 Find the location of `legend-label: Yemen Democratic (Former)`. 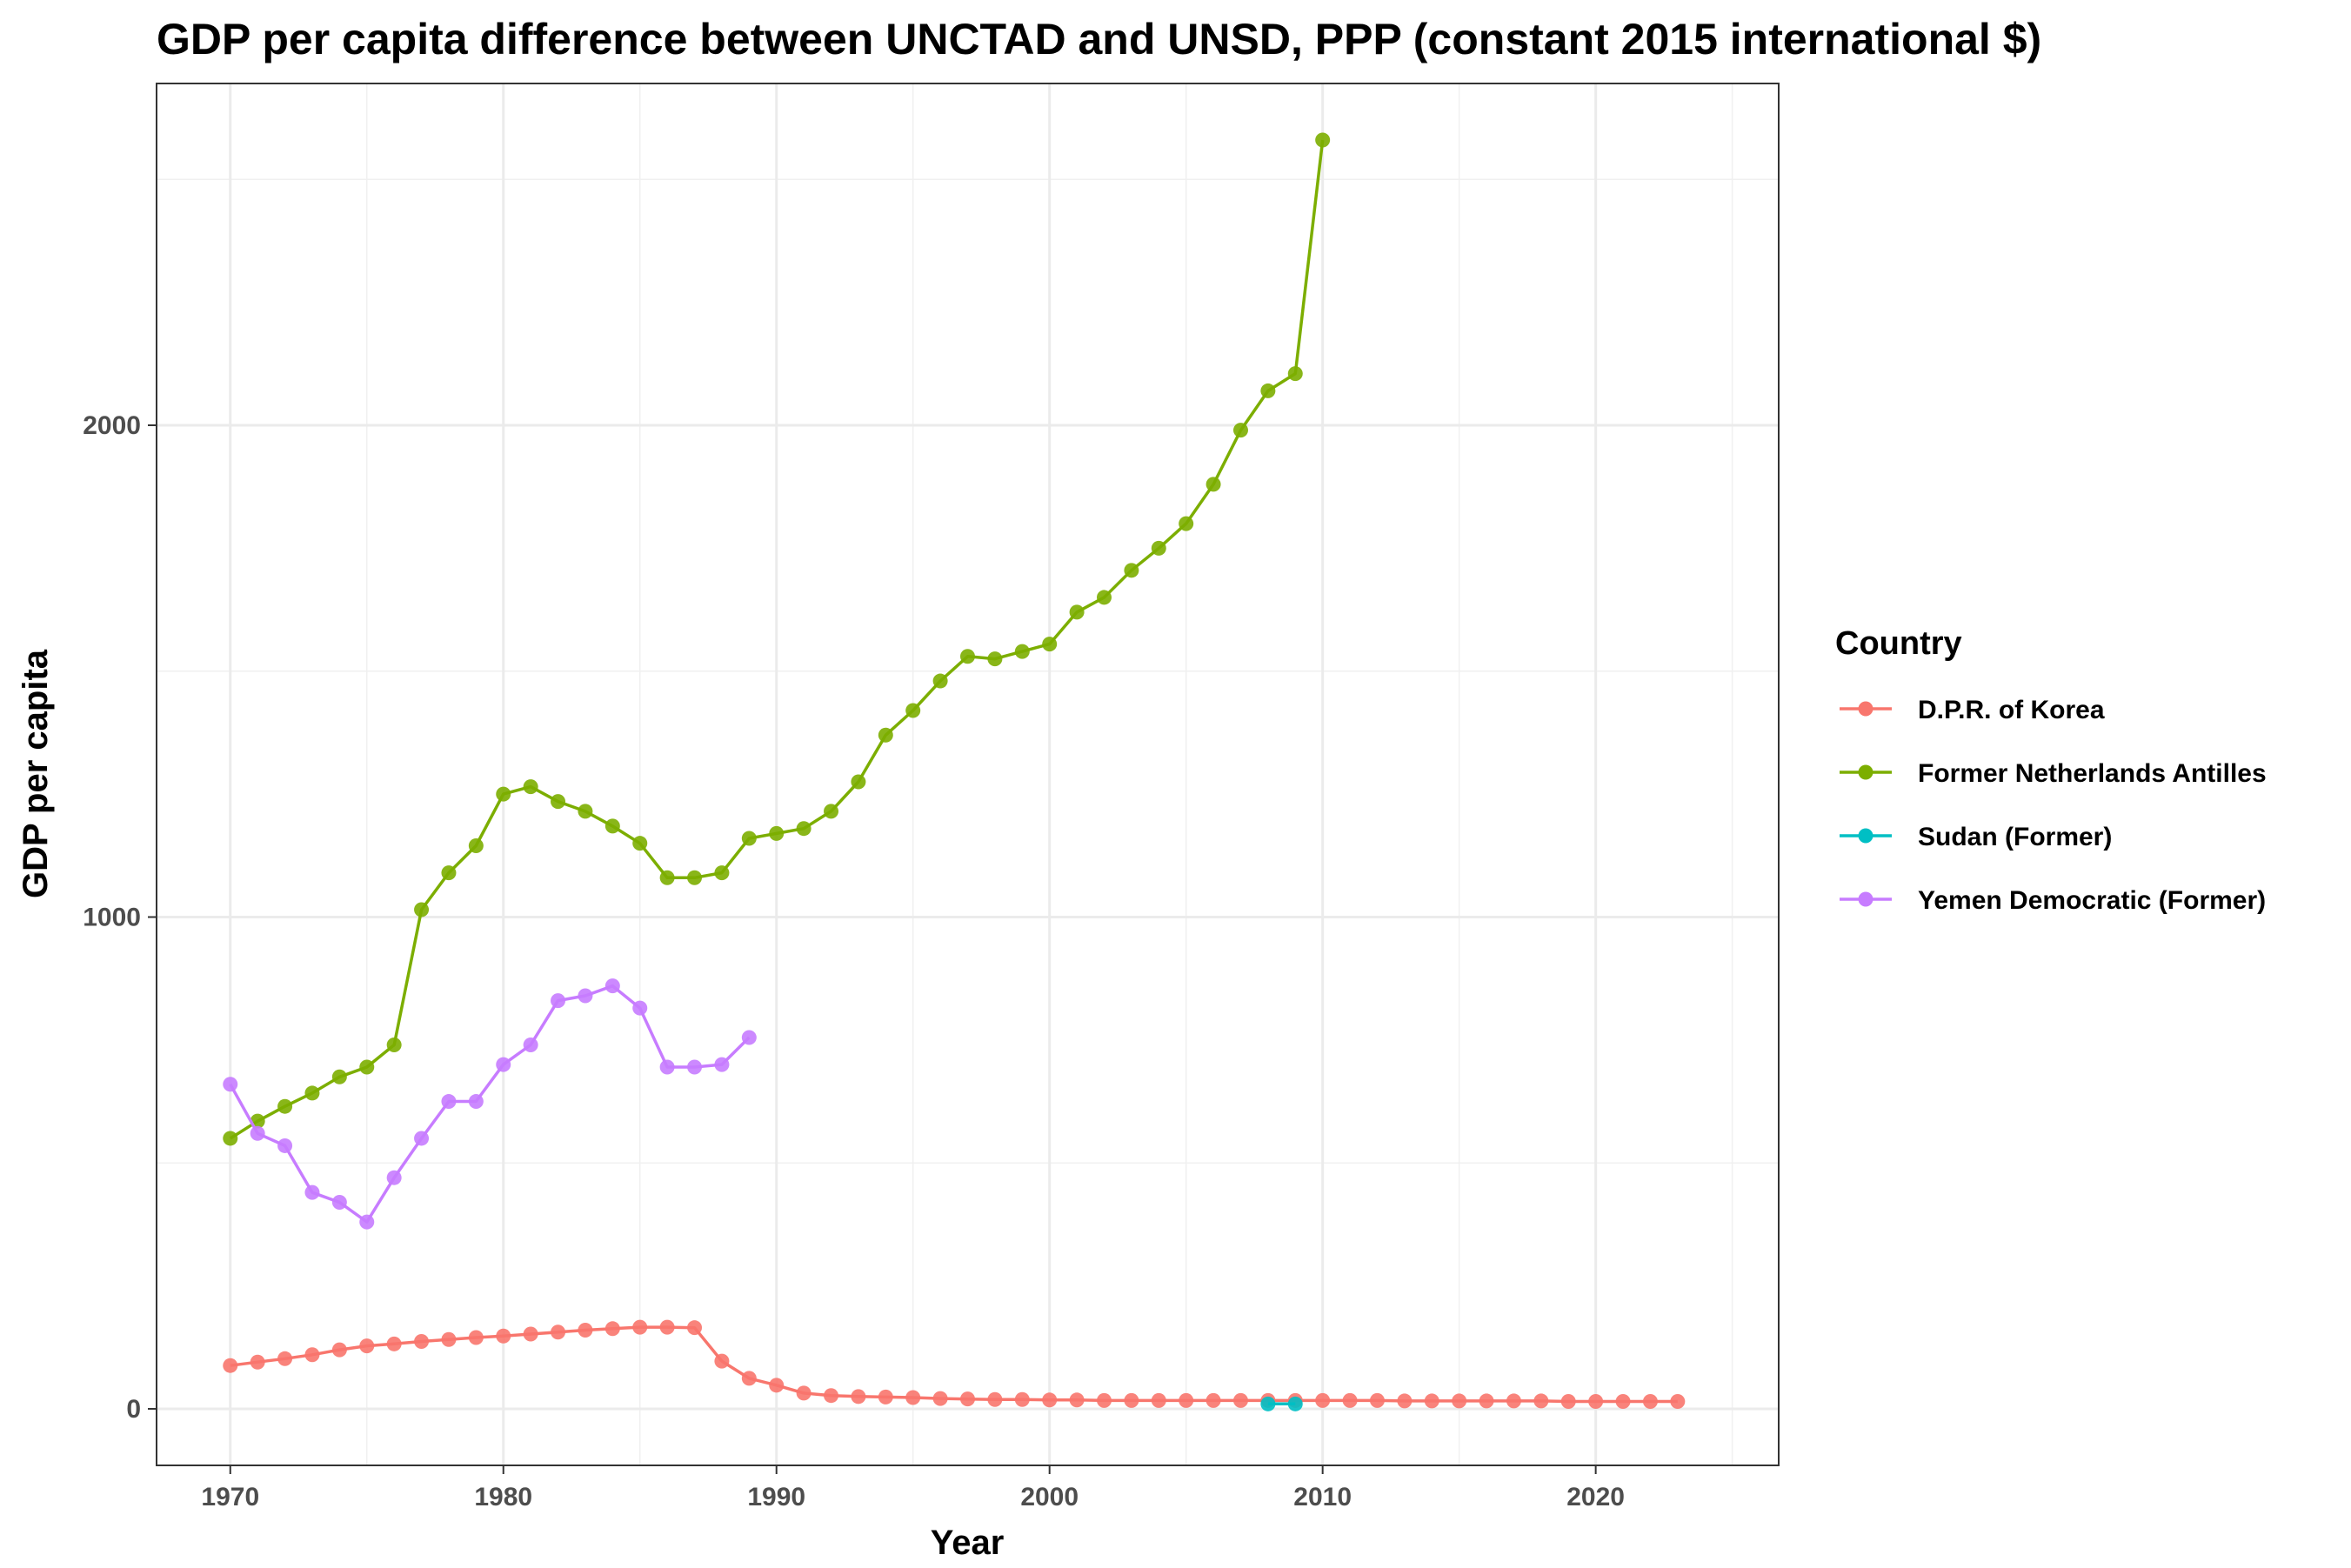

legend-label: Yemen Democratic (Former) is located at coordinates (2092, 900).